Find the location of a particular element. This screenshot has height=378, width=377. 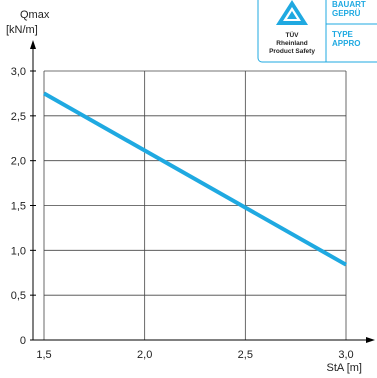

x-axis-arrow is located at coordinates (370, 340).